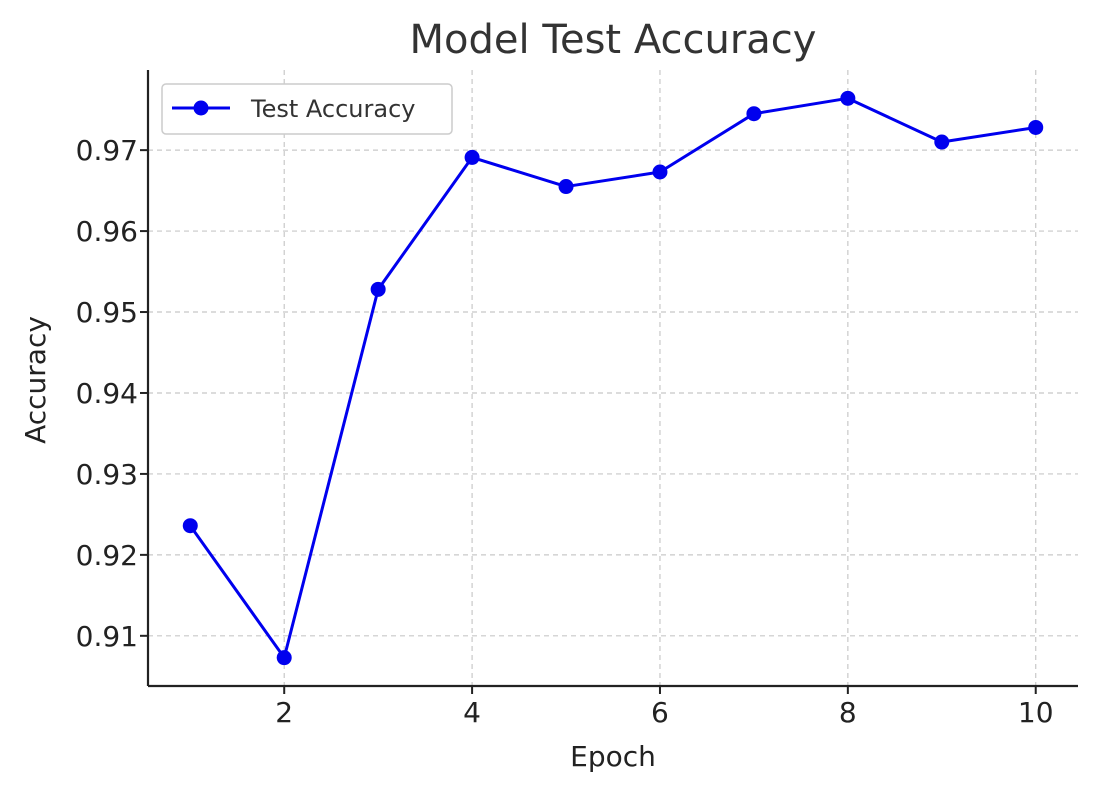 This screenshot has height=793, width=1098. I want to click on chart-title: Model Test Accuracy, so click(613, 40).